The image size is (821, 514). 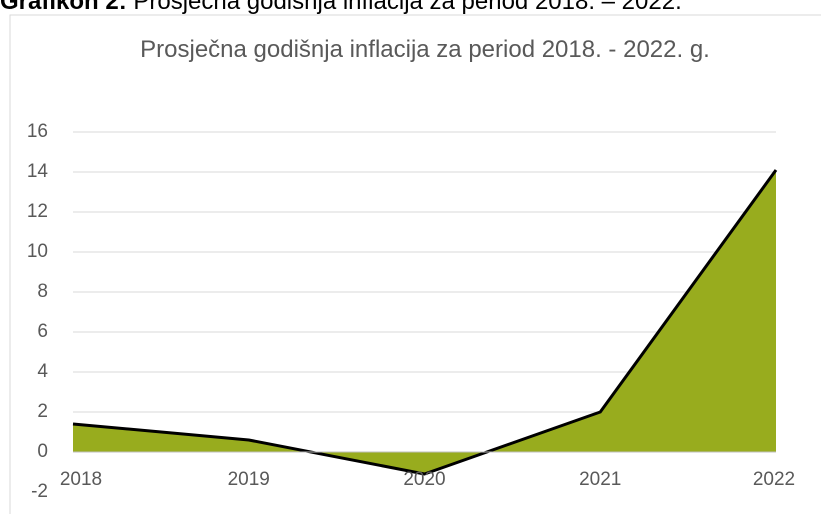 I want to click on y-tick-label: 2, so click(x=42, y=411).